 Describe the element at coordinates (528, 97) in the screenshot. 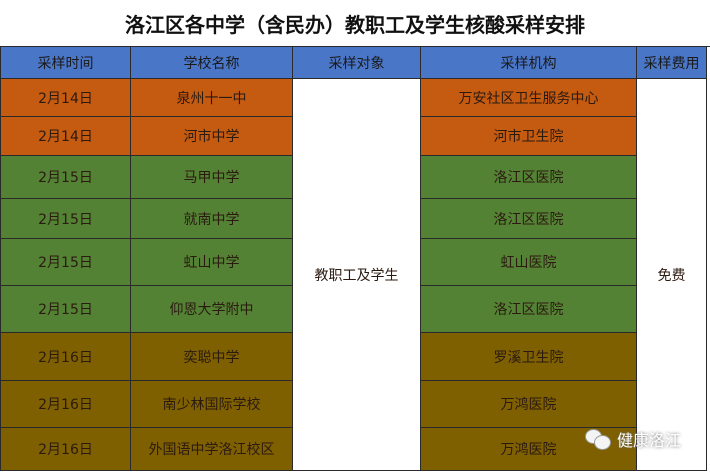

I see `org-cell: 万安社区卫生服务中心` at that location.